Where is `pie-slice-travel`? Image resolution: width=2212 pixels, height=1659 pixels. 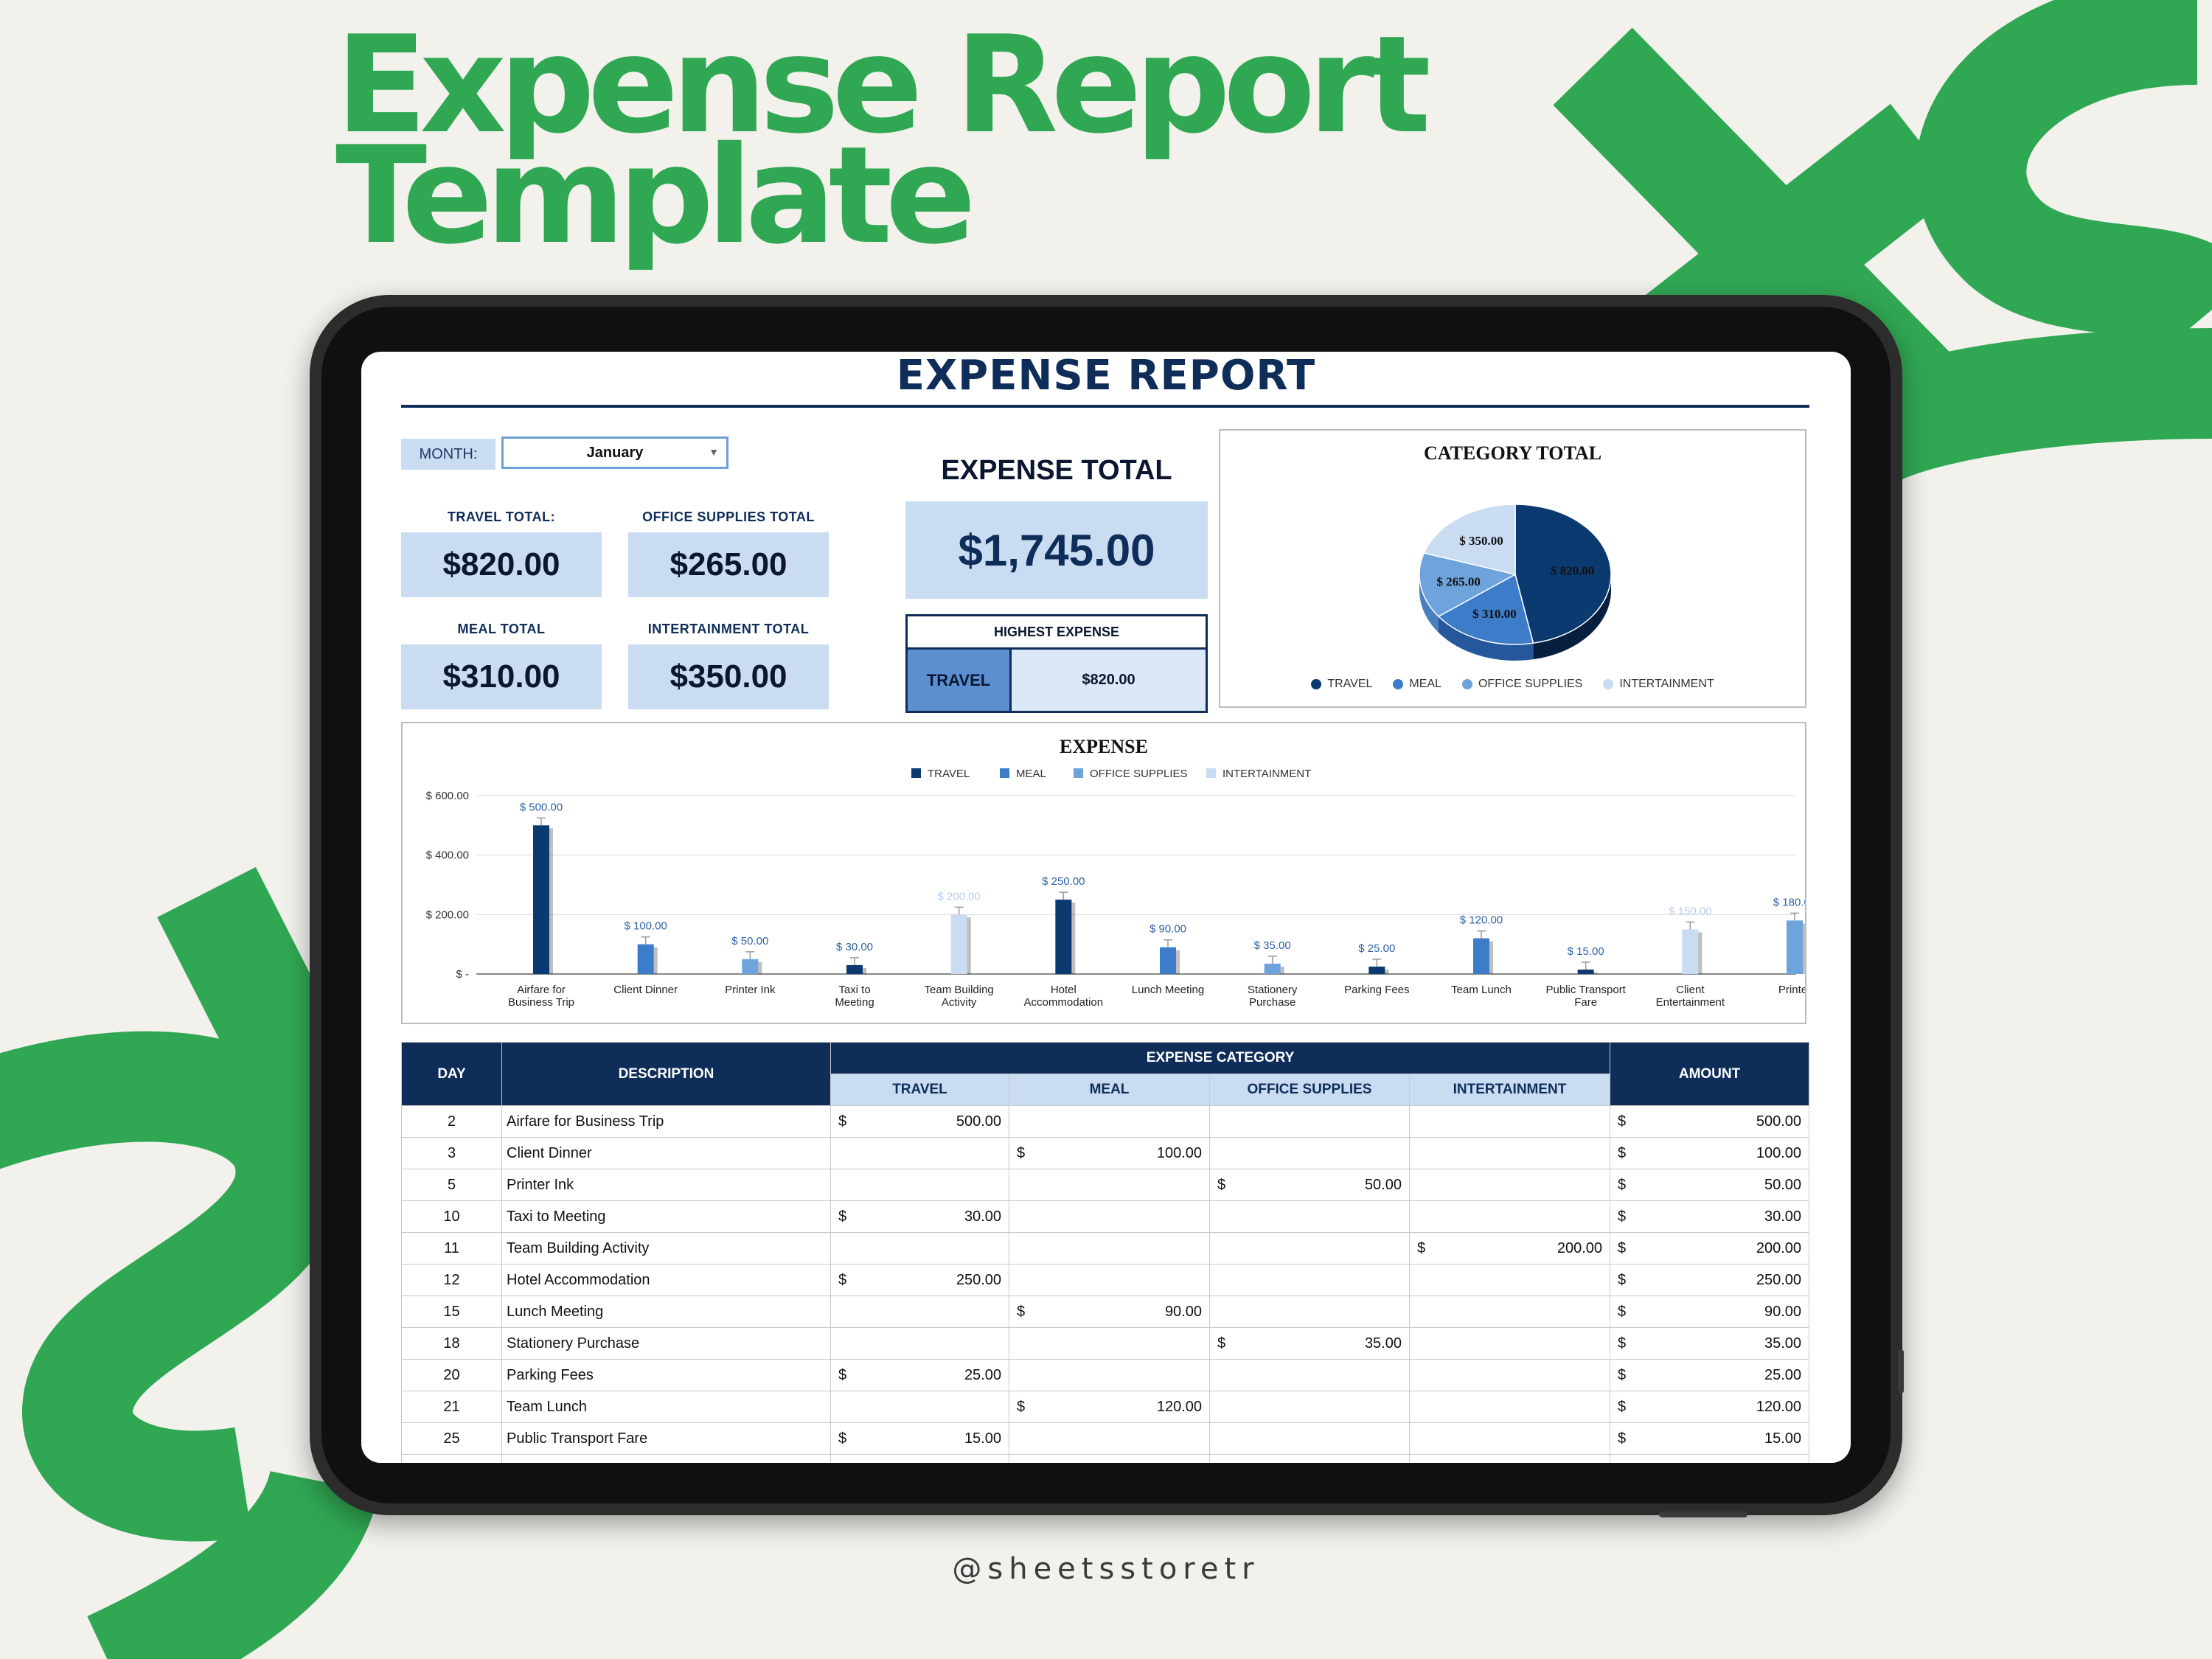 pie-slice-travel is located at coordinates (1563, 574).